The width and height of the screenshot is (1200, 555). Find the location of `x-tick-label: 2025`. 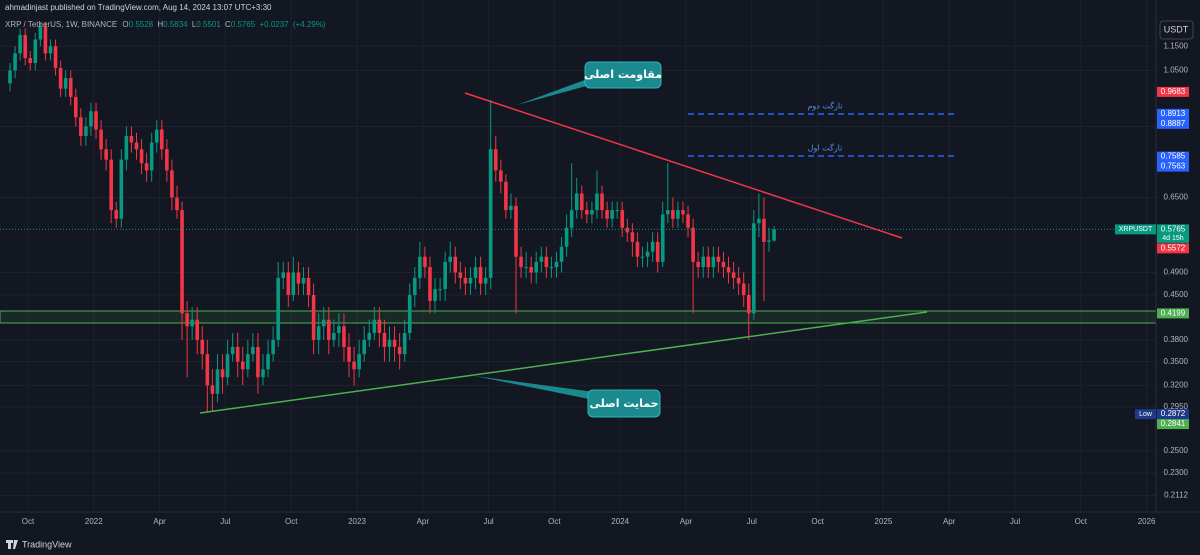

x-tick-label: 2025 is located at coordinates (884, 521).